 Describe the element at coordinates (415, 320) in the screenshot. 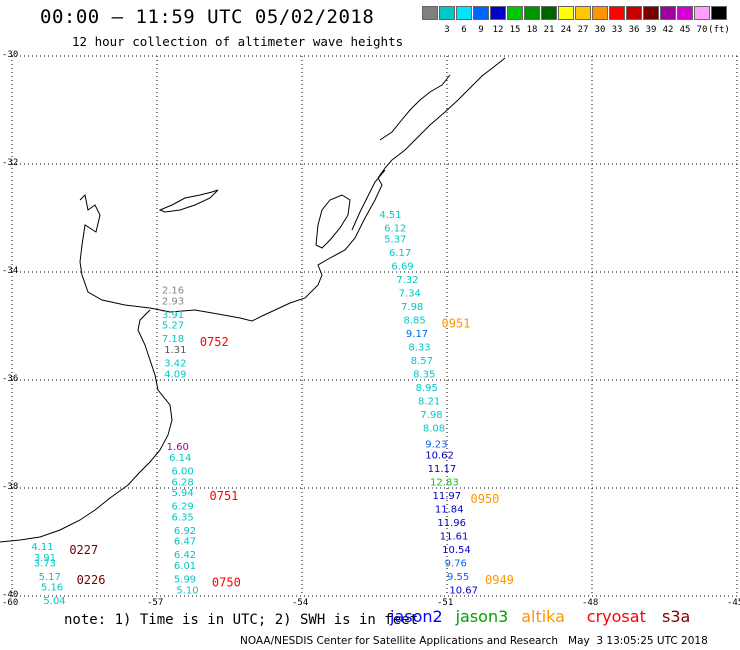

I see `wave-height-reading: 8.85` at that location.